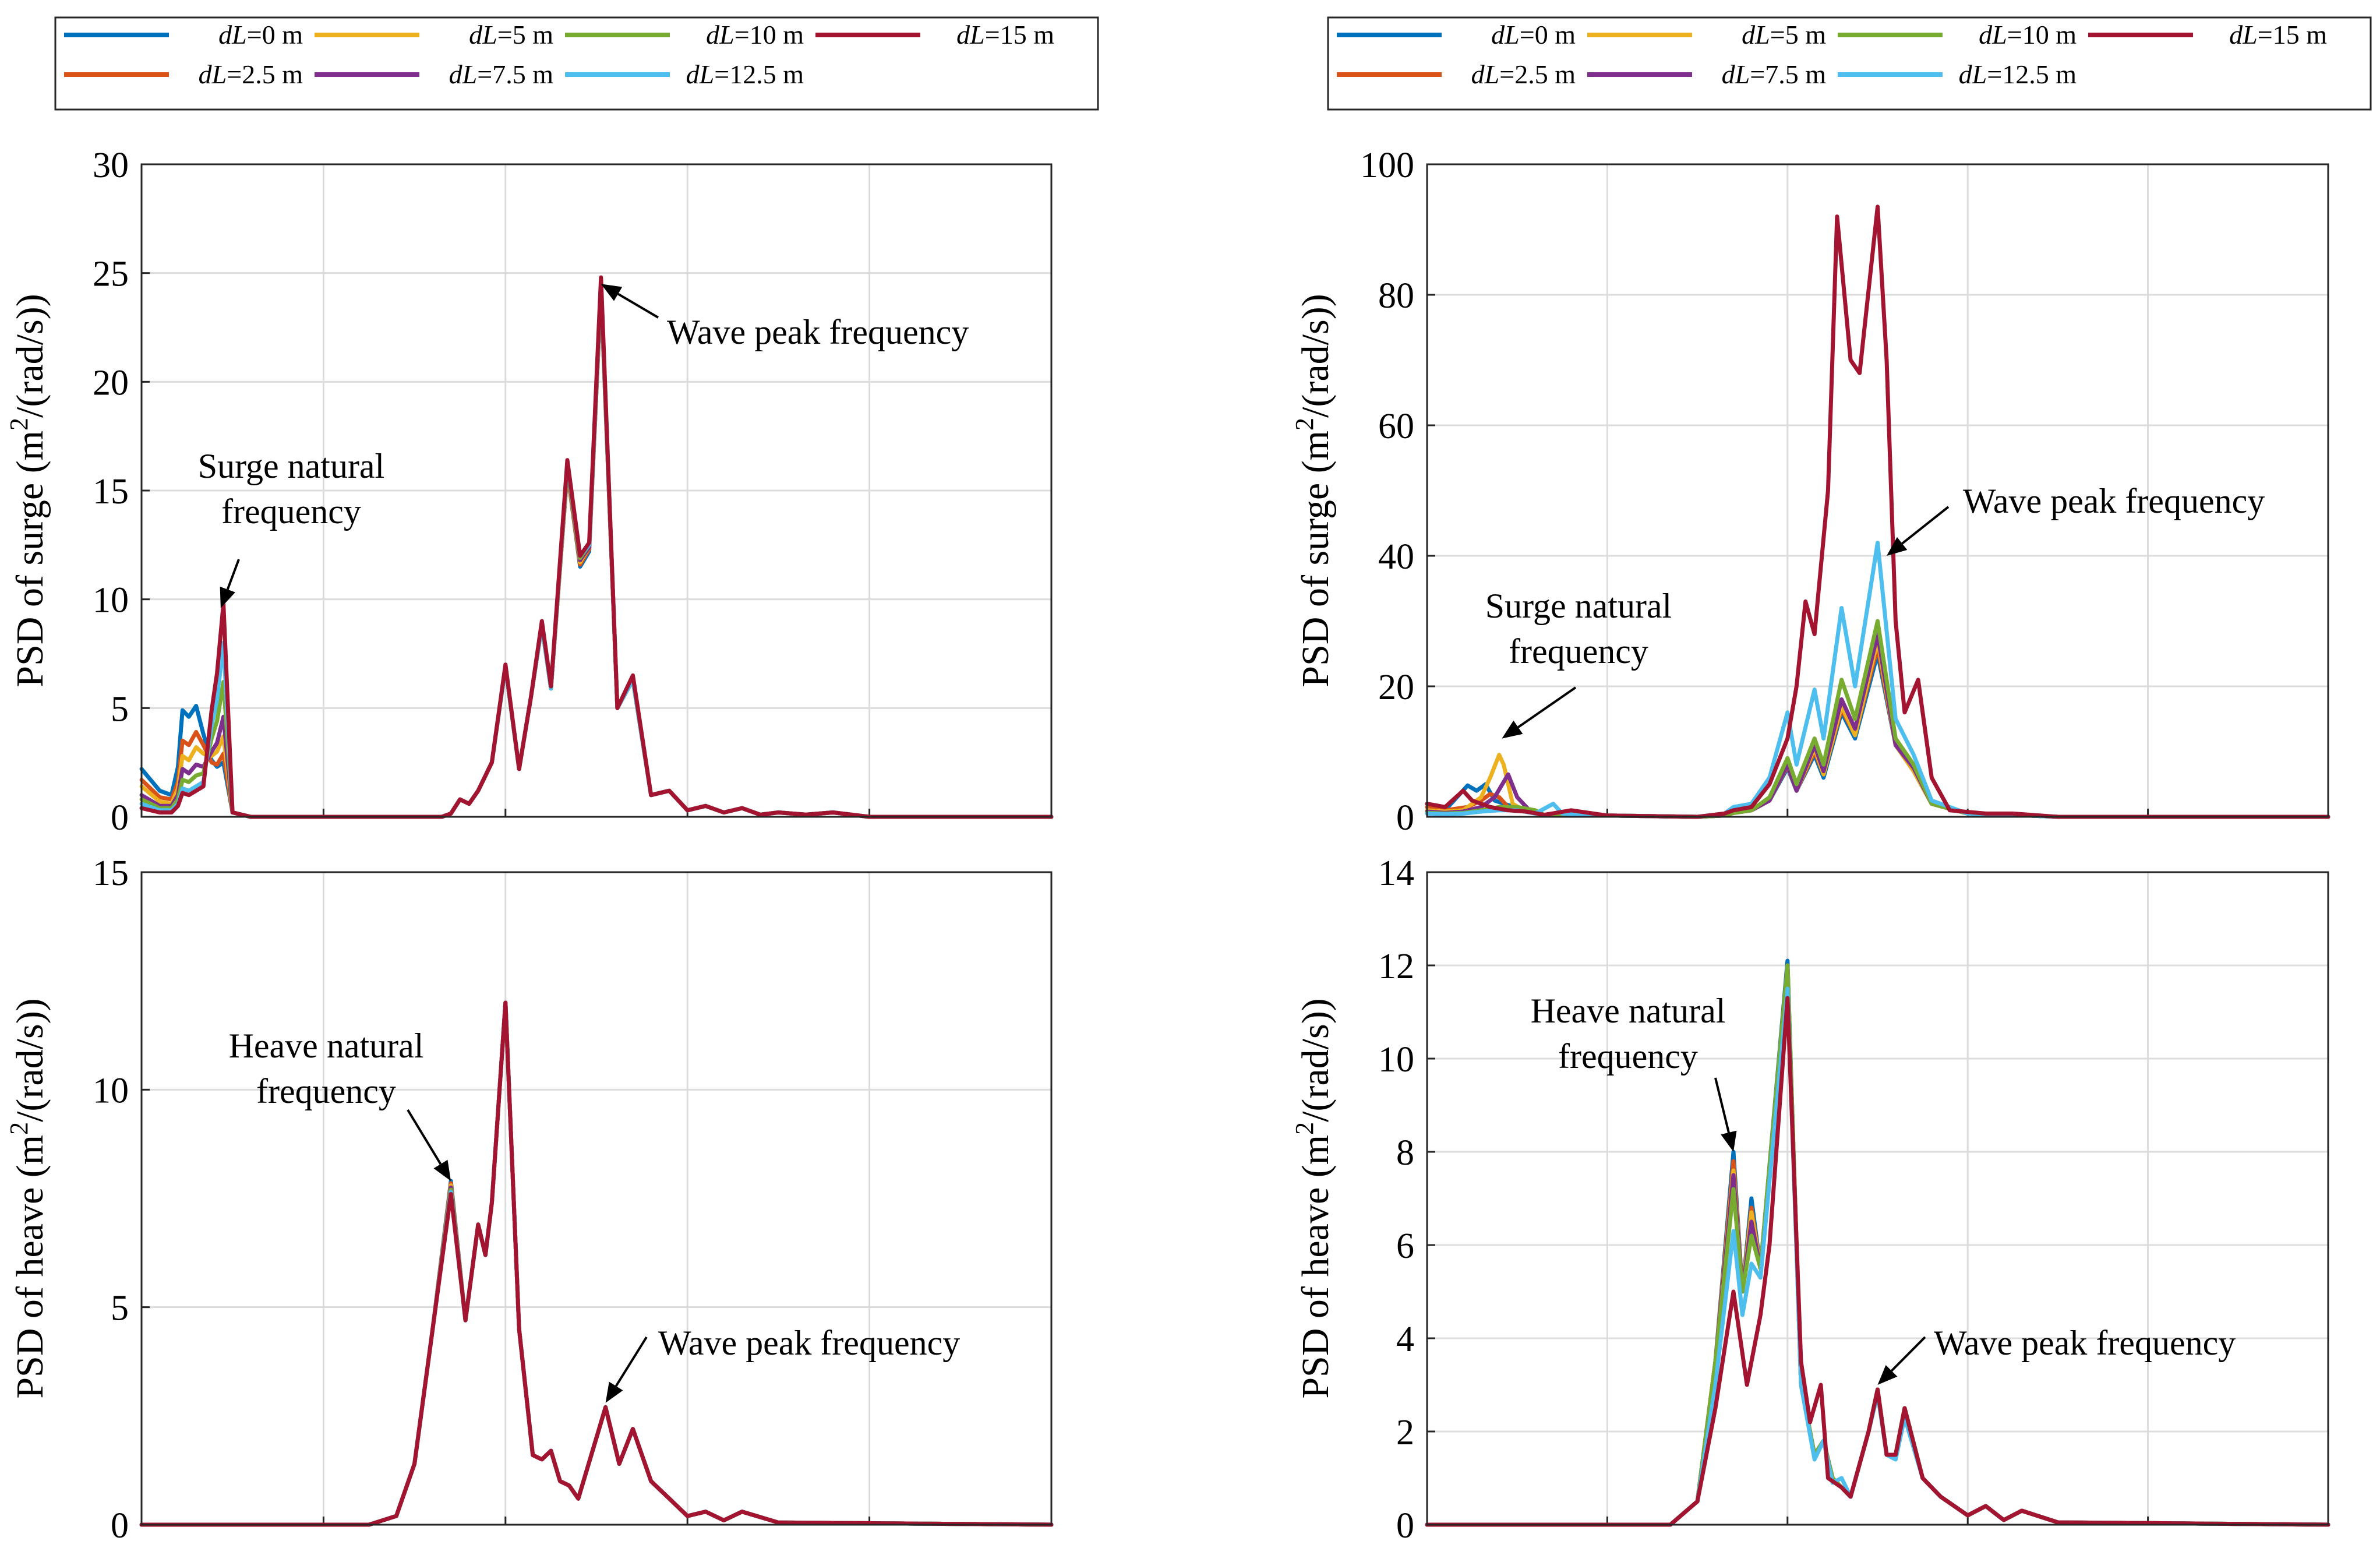 The image size is (2380, 1548). I want to click on right-heave-series-dl-15-m, so click(1877, 1261).